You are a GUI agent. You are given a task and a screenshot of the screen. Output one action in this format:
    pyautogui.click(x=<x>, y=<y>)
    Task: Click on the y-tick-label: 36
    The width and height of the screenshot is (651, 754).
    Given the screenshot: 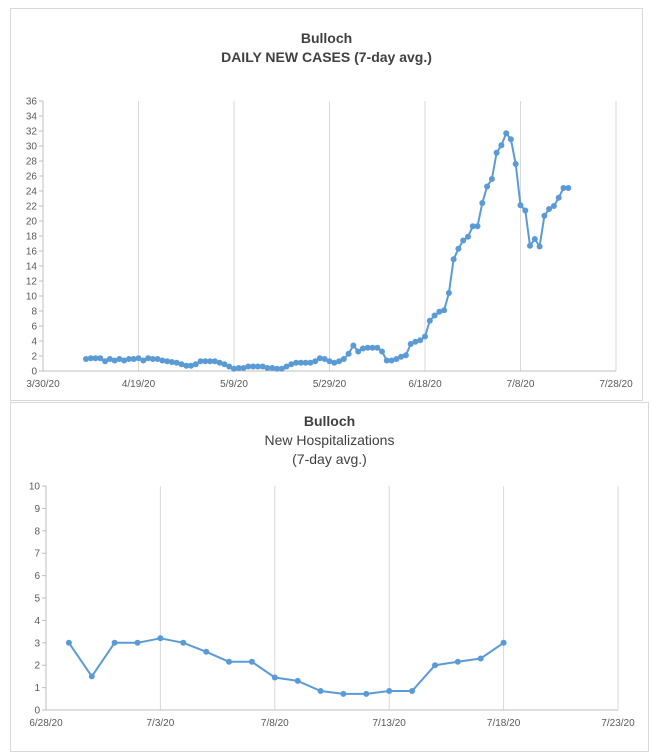 What is the action you would take?
    pyautogui.click(x=32, y=102)
    